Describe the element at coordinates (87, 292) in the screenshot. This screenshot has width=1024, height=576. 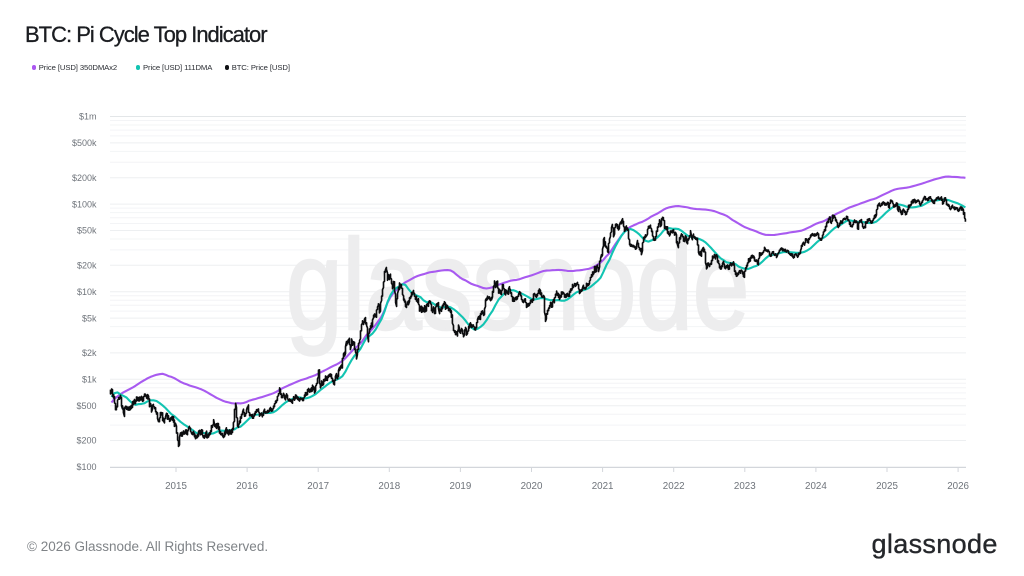
I see `svg-text: $10k` at that location.